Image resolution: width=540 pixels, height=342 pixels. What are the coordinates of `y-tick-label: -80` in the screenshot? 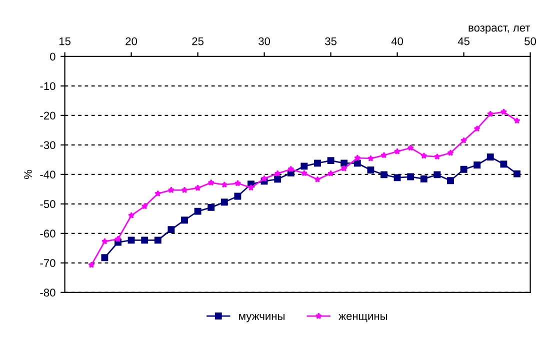 It's located at (48, 292).